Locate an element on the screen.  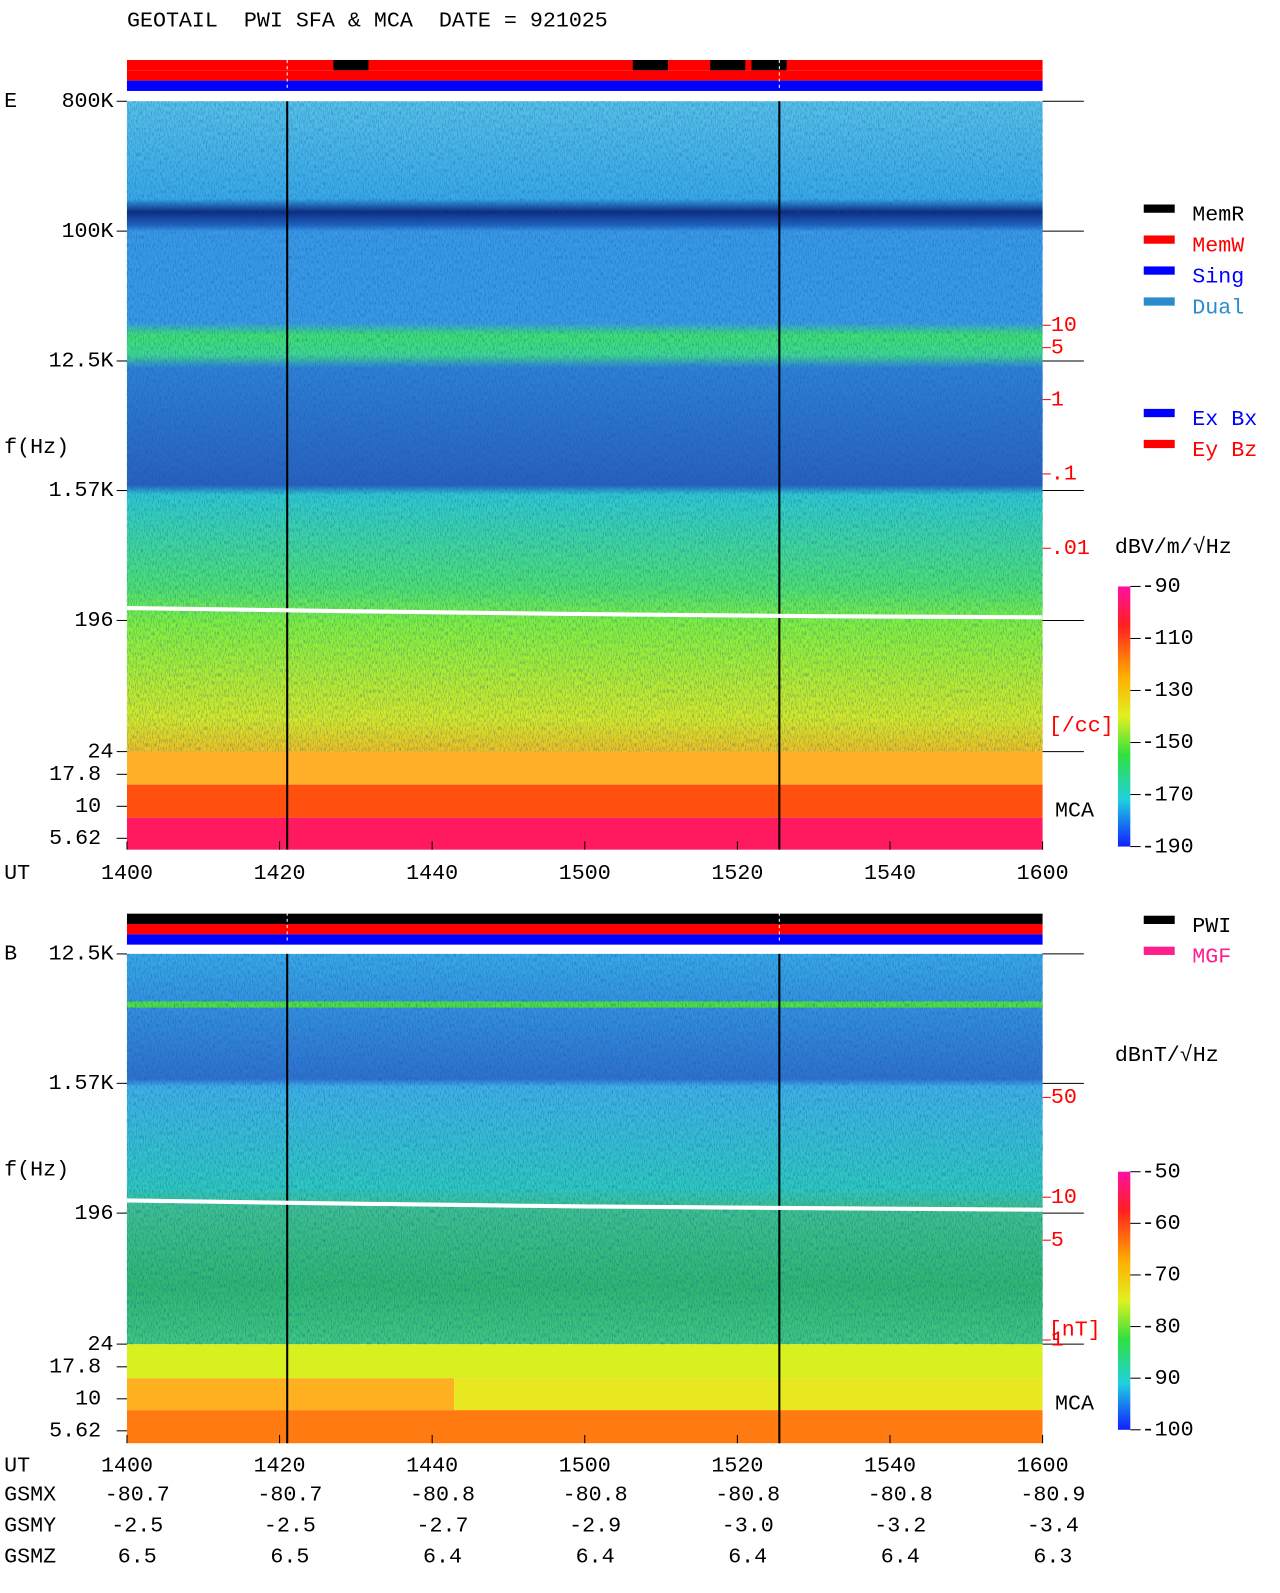
orbit-label: GSMY is located at coordinates (30, 1526).